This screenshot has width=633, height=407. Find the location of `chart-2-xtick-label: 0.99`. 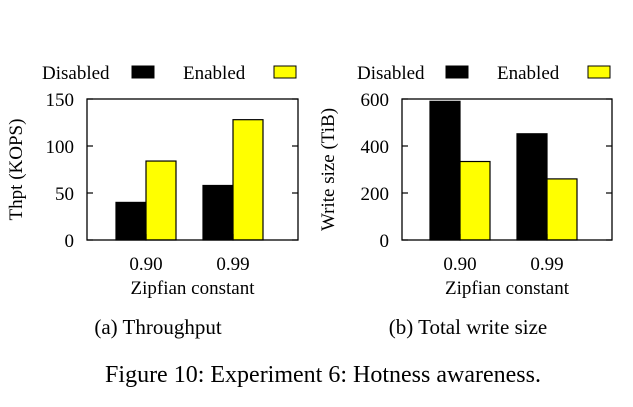

chart-2-xtick-label: 0.99 is located at coordinates (546, 264).